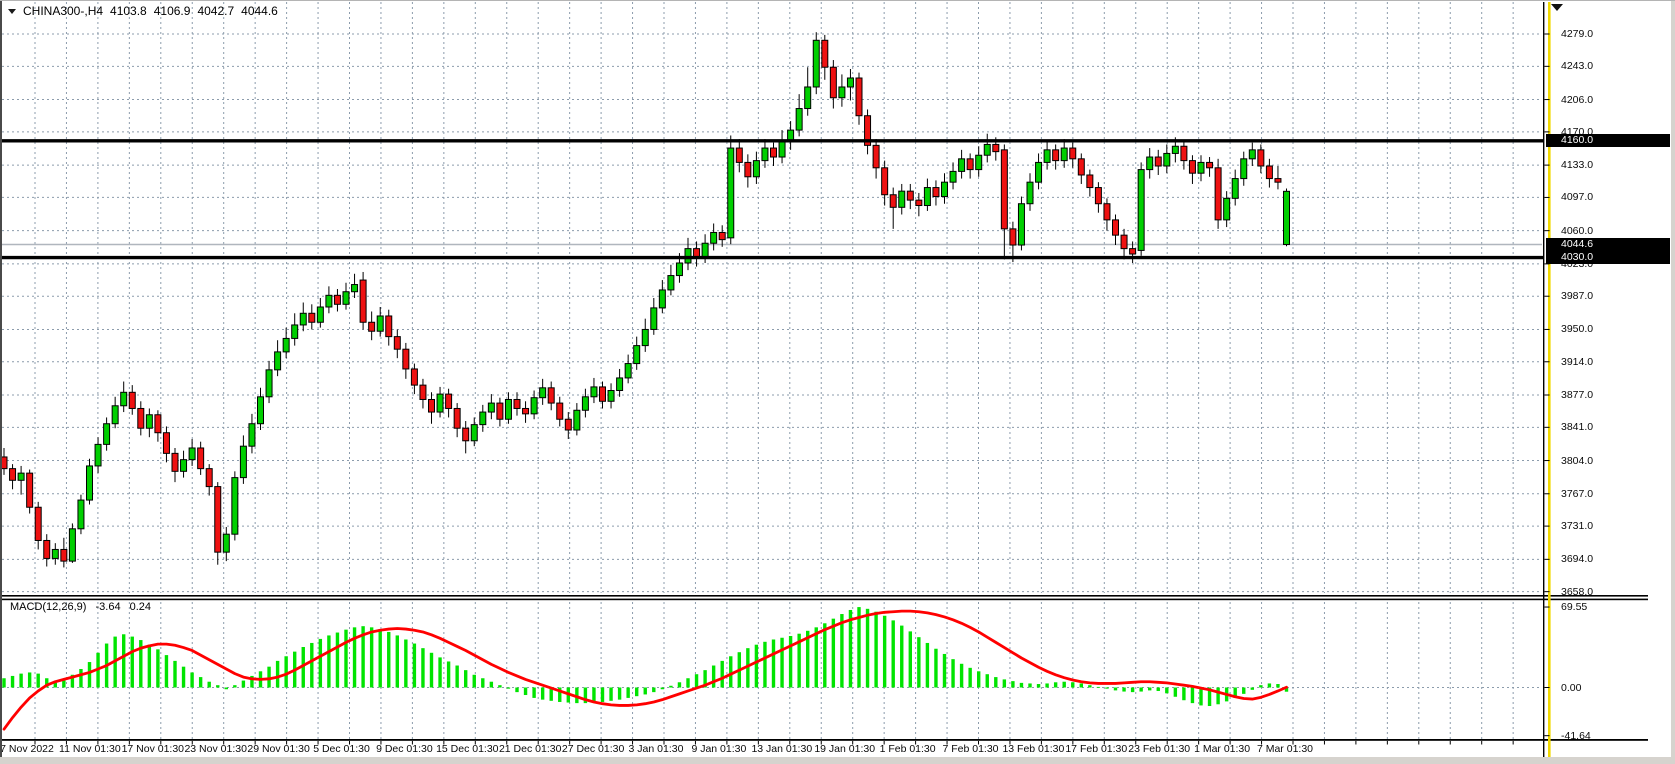 The width and height of the screenshot is (1675, 764). What do you see at coordinates (12, 11) in the screenshot?
I see `symbol-dropdown-icon` at bounding box center [12, 11].